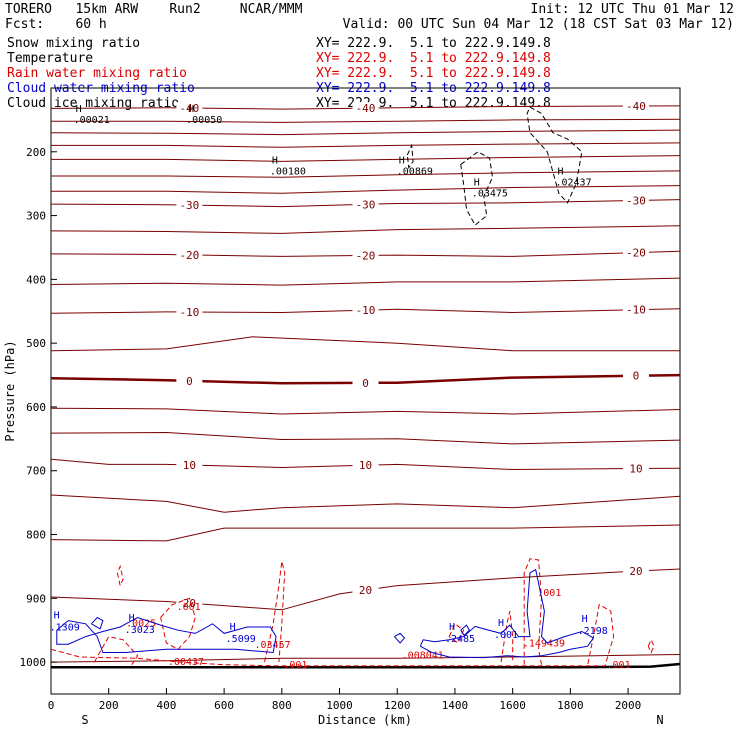 Image resolution: width=740 pixels, height=740 pixels. I want to click on x-tick-label: 1200, so click(397, 705).